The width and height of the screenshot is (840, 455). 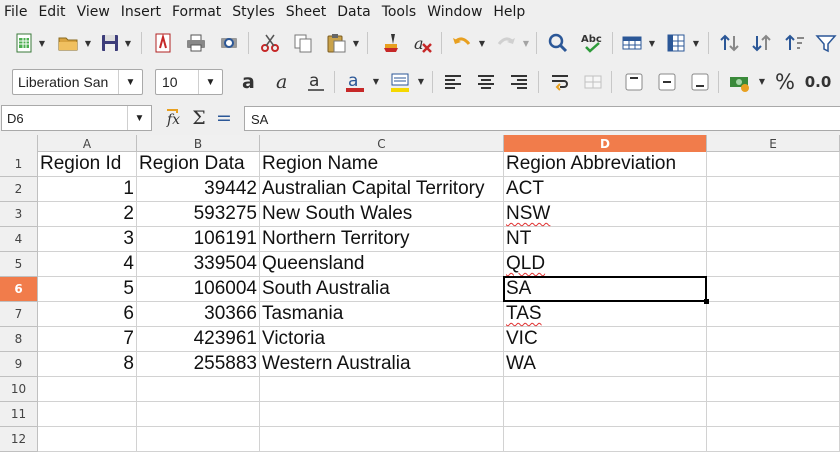 I want to click on cell-b3: 593275, so click(x=198, y=214).